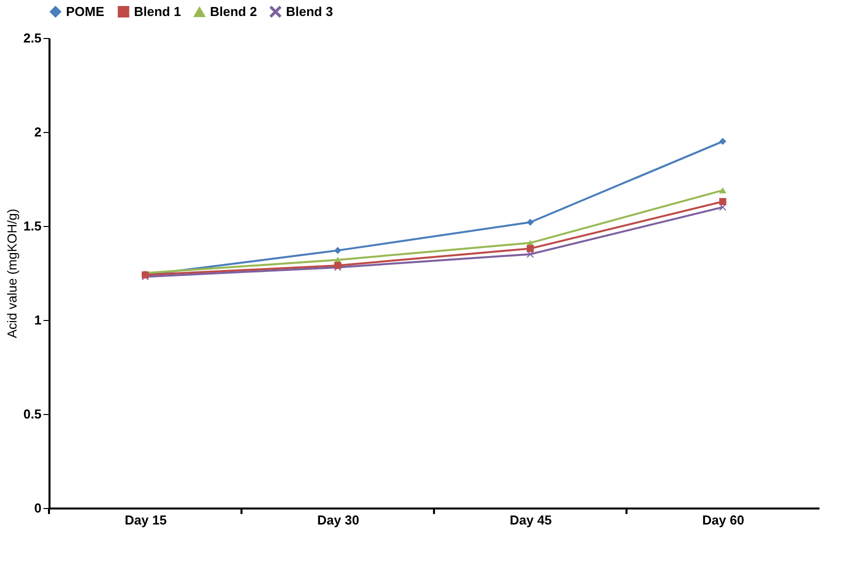  Describe the element at coordinates (38, 508) in the screenshot. I see `y-tick-label: 0` at that location.